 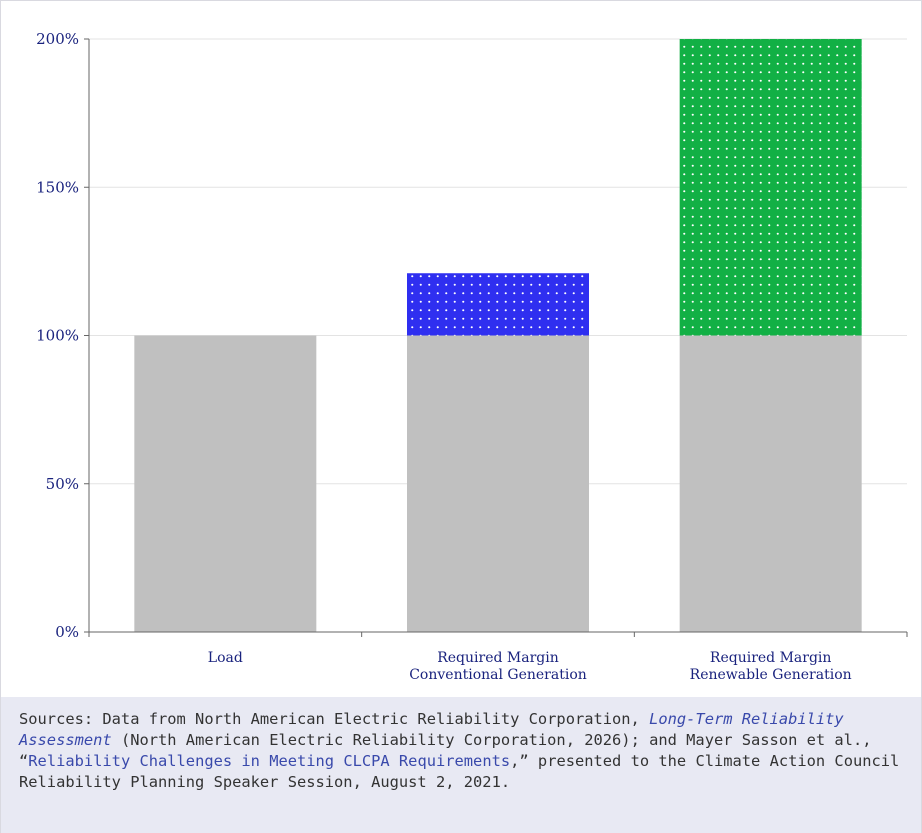 I want to click on source-link-assessment: Long-Term Reliability Assessment, so click(x=431, y=729).